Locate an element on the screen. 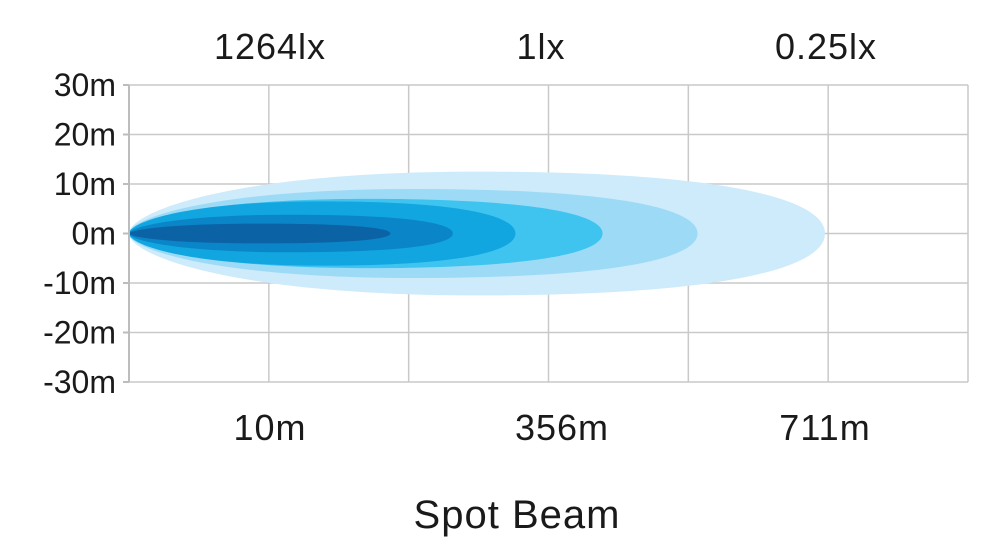 This screenshot has width=994, height=550. y-tick-label: -20m is located at coordinates (79, 333).